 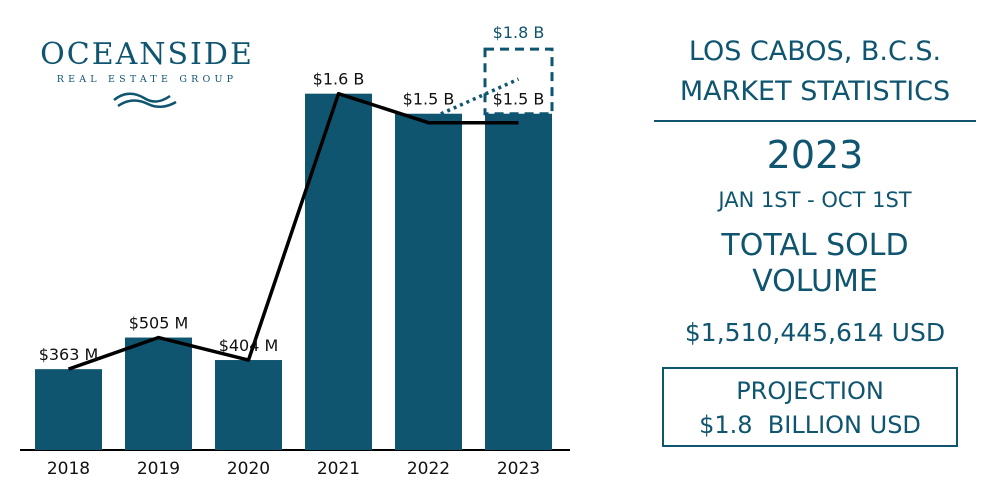 What do you see at coordinates (69, 354) in the screenshot?
I see `data-label-2018: $363 M` at bounding box center [69, 354].